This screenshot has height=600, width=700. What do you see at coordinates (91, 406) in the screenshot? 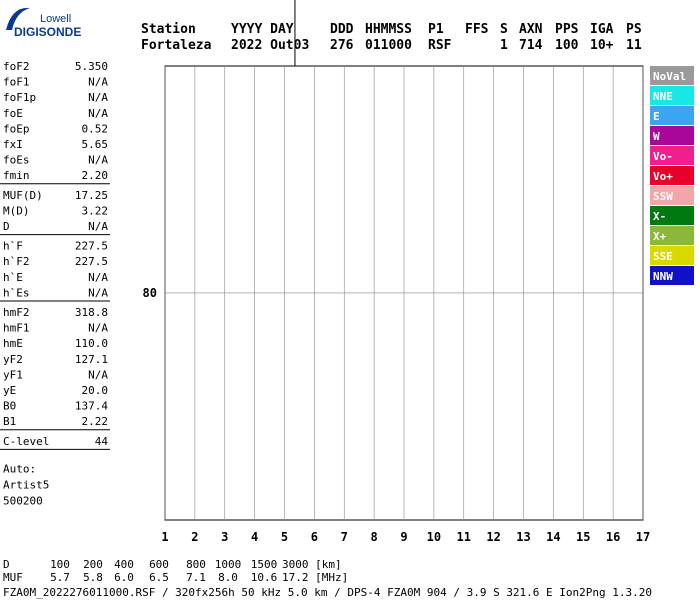
I see `param-value: 137.4` at bounding box center [91, 406].